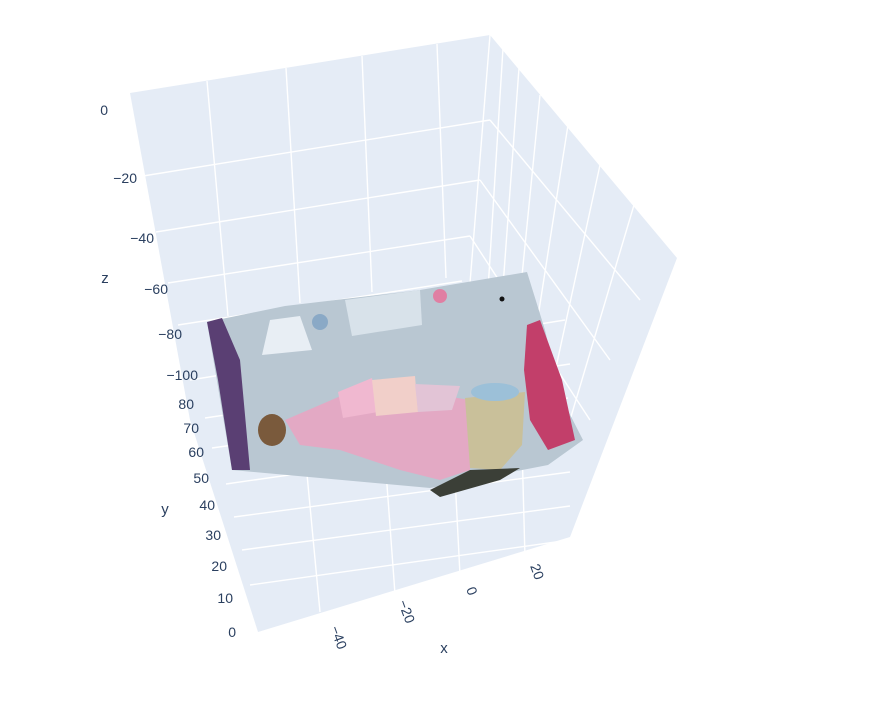 This screenshot has width=870, height=712. What do you see at coordinates (437, 607) in the screenshot?
I see `x-axis-ticks: −40 −20 0 20` at bounding box center [437, 607].